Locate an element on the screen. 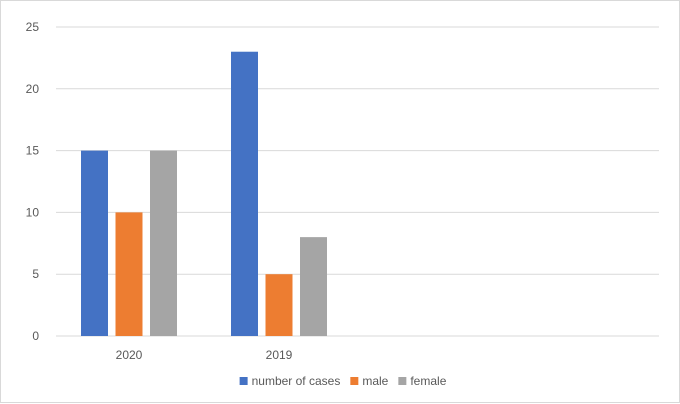 This screenshot has height=404, width=680. y-tick-label: 5 is located at coordinates (35, 274).